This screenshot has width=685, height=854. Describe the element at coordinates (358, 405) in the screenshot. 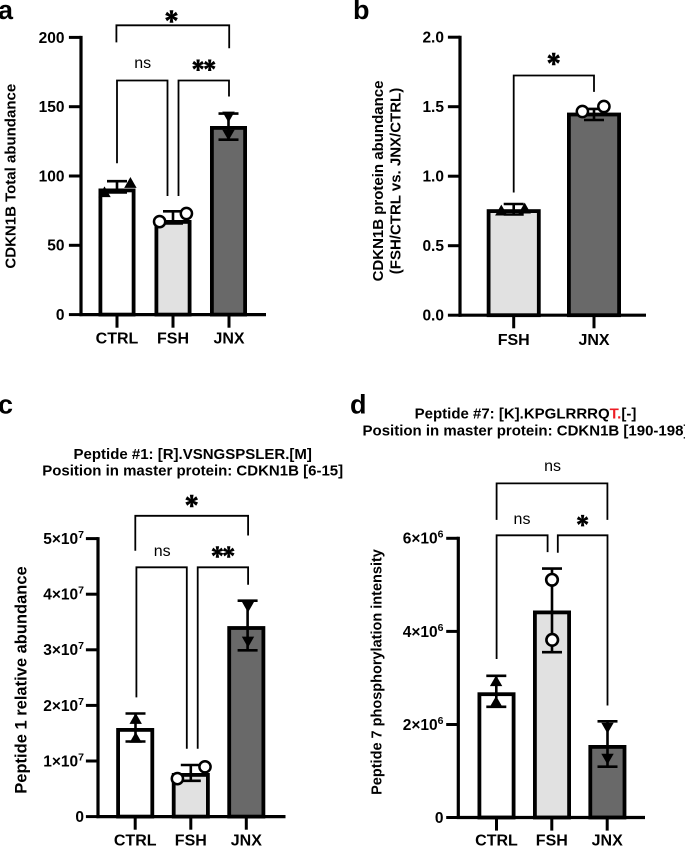

I see `svg-text: d` at that location.